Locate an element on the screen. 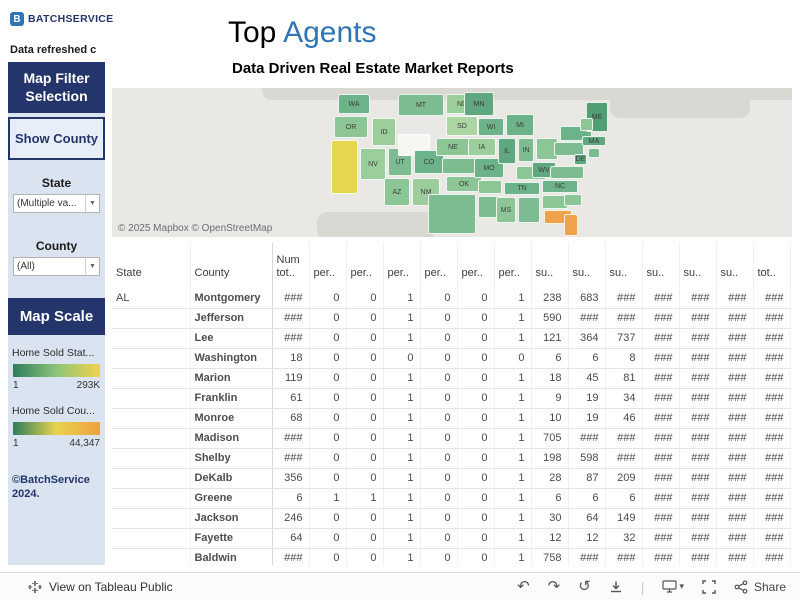 Image resolution: width=800 pixels, height=600 pixels. value-cell: 737 is located at coordinates (624, 338).